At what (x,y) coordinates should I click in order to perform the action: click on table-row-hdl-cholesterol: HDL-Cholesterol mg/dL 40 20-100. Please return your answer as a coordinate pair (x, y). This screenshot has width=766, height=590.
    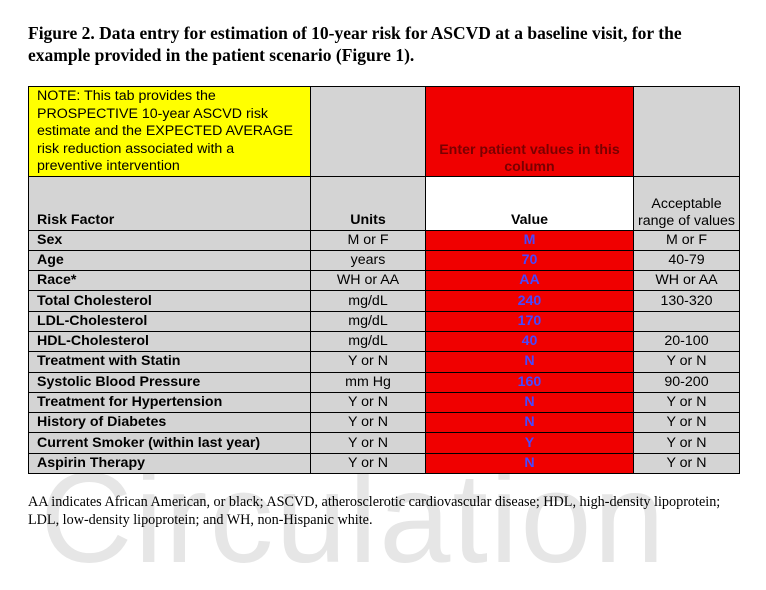
    Looking at the image, I should click on (384, 341).